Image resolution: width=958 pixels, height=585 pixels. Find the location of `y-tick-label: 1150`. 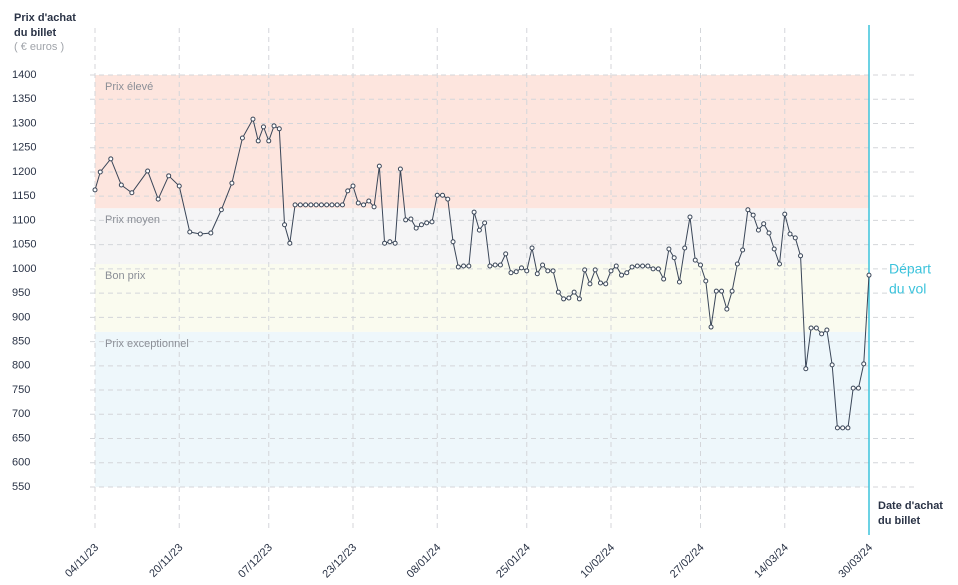

y-tick-label: 1150 is located at coordinates (24, 196).